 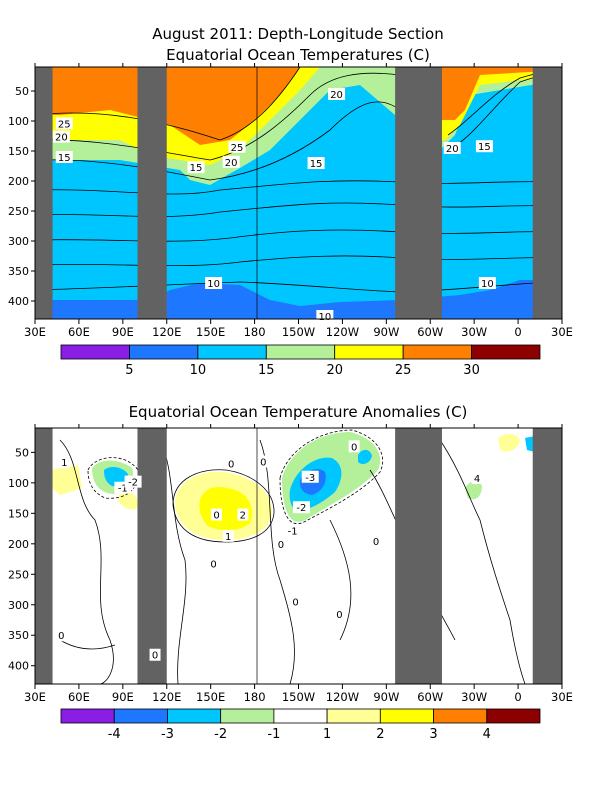 I want to click on x-tick-label: 90E, so click(x=123, y=332).